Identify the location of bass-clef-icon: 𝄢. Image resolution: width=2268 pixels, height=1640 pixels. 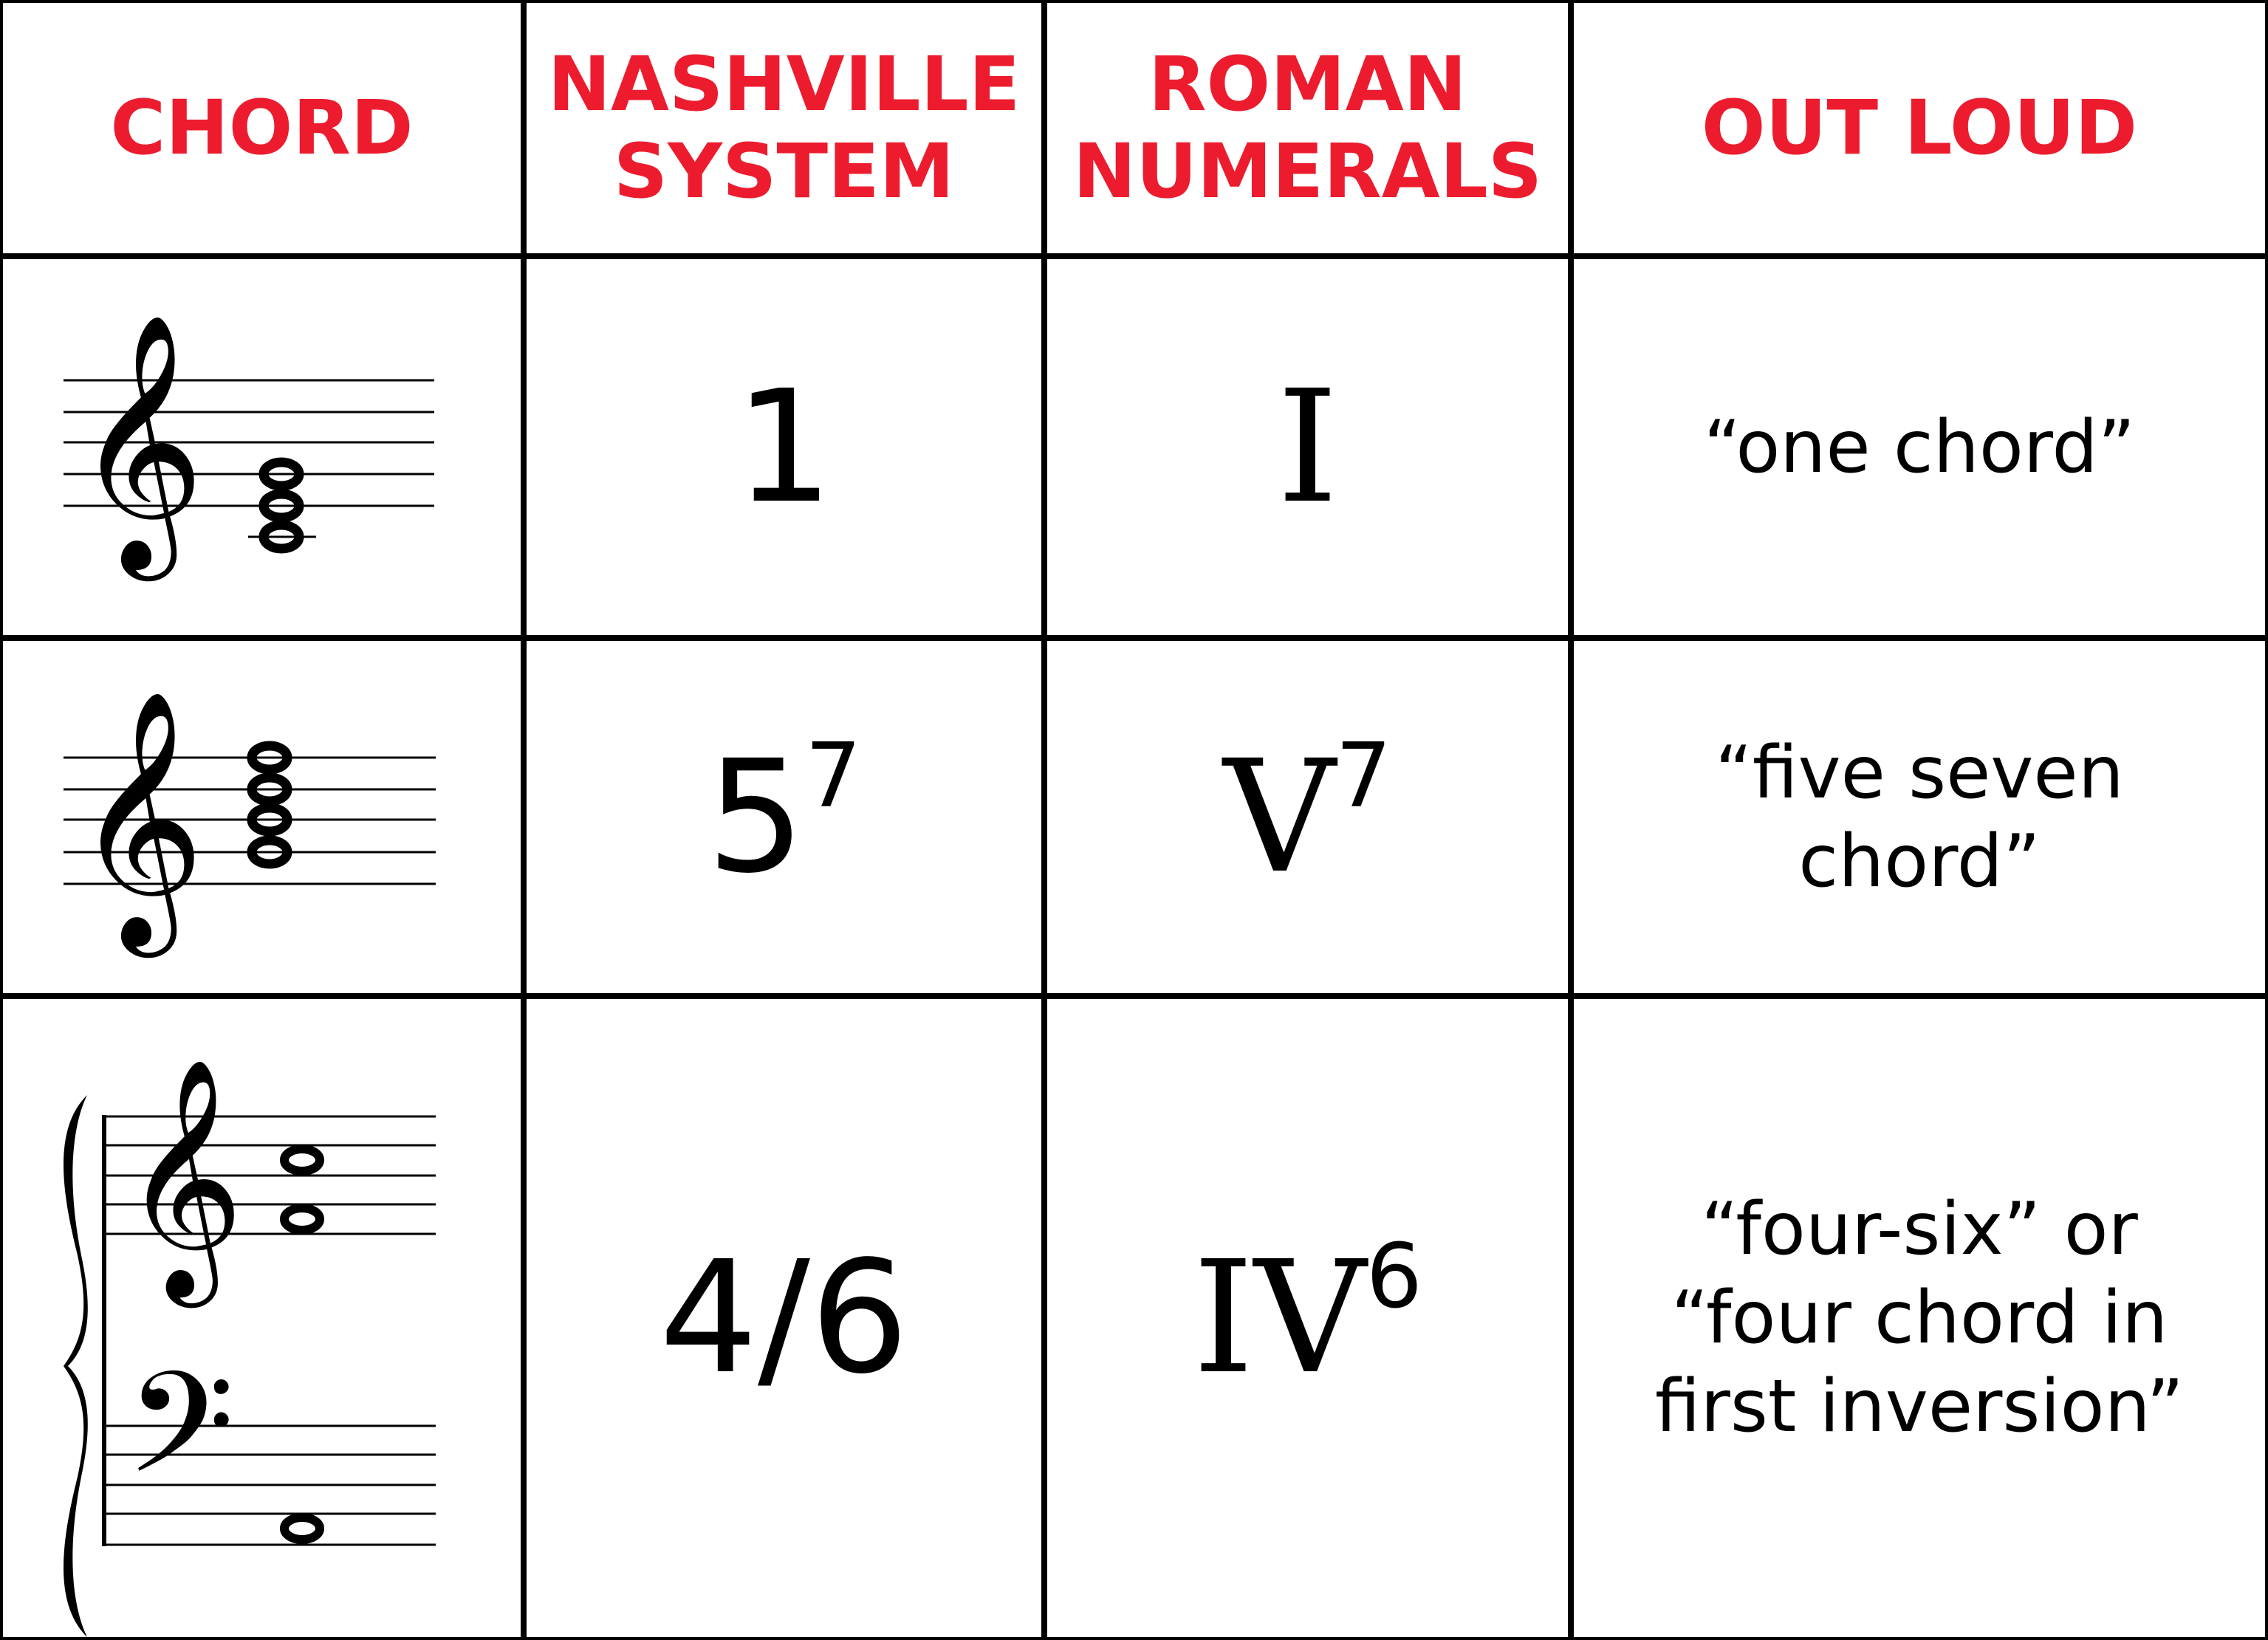
(180, 1441).